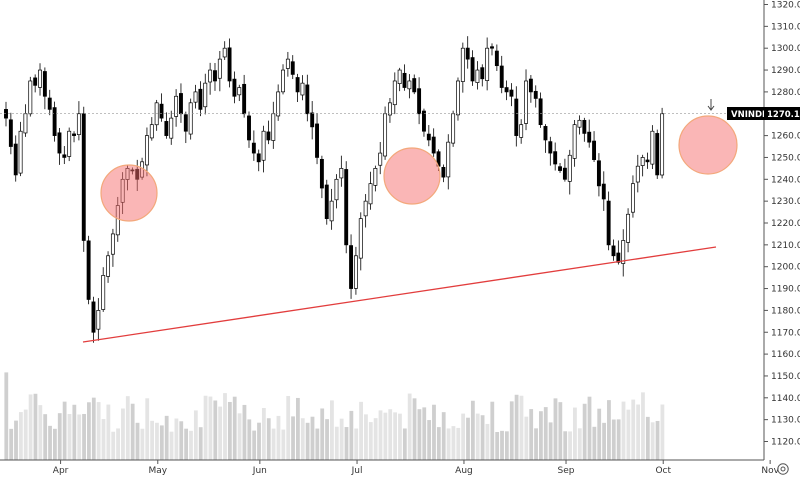 This screenshot has height=479, width=800. What do you see at coordinates (785, 443) in the screenshot?
I see `y-tick-label: 1120.00` at bounding box center [785, 443].